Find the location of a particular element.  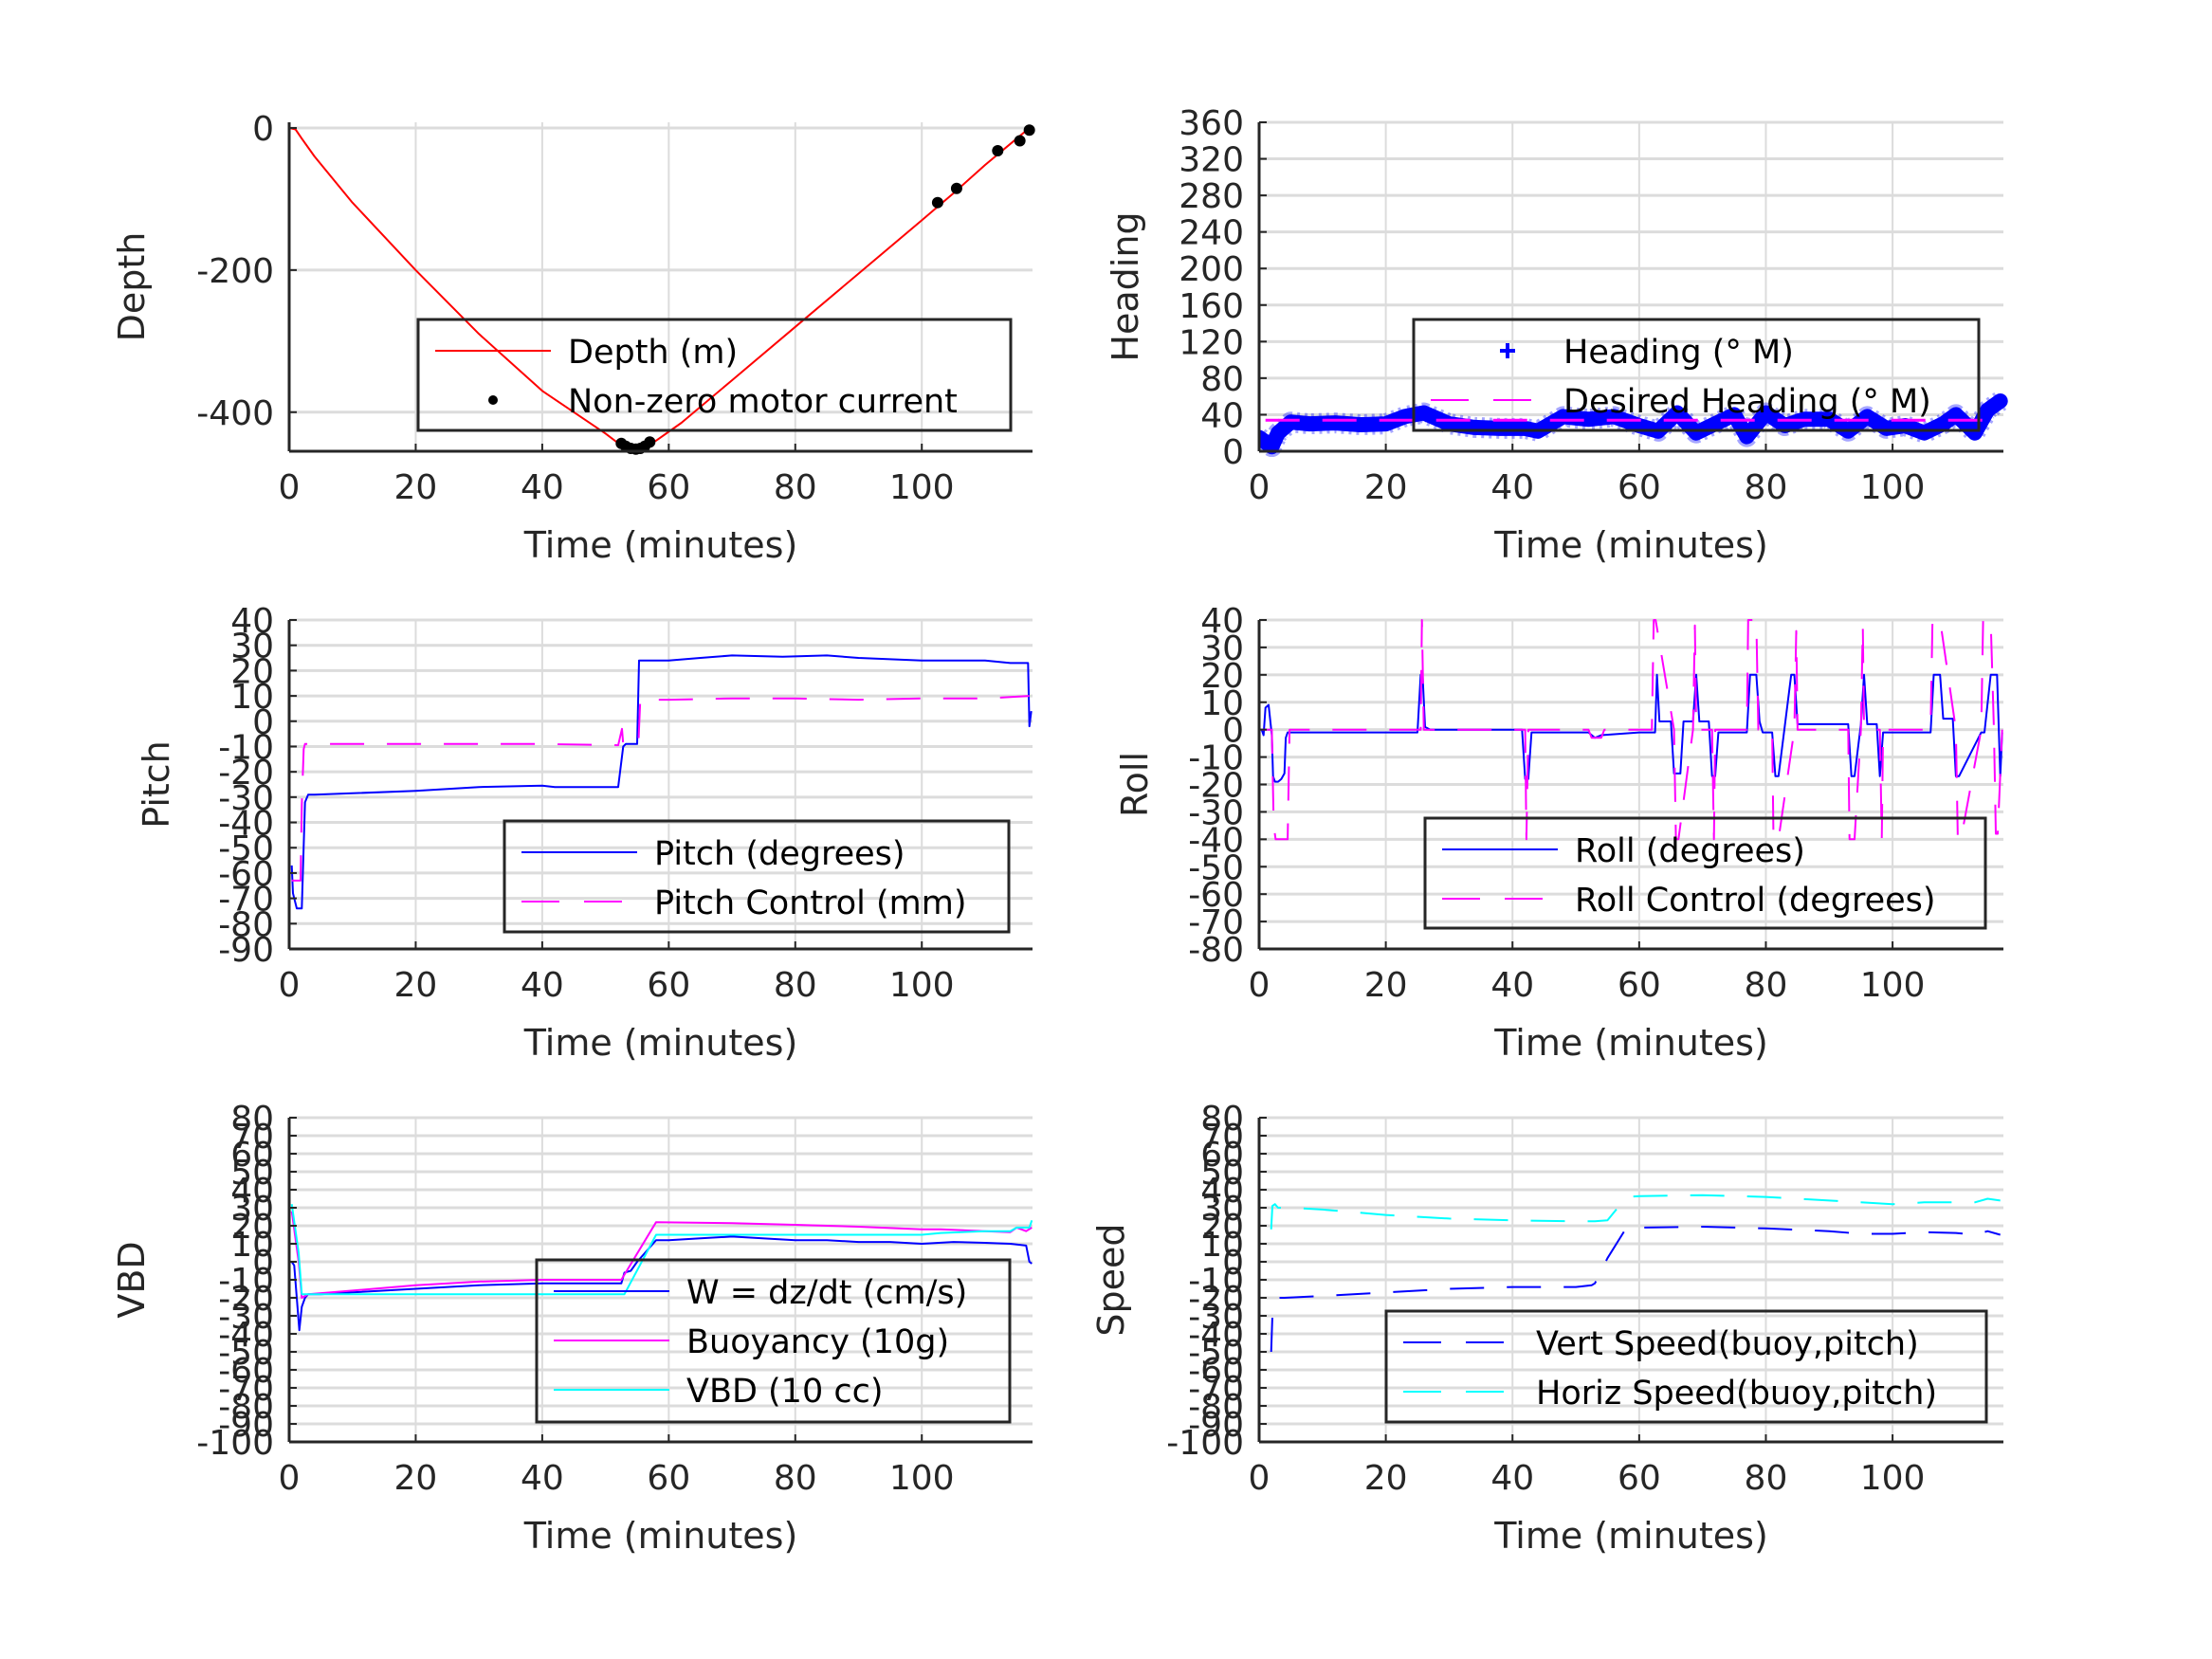

legend-label: Desired Heading (° M) is located at coordinates (1747, 402).